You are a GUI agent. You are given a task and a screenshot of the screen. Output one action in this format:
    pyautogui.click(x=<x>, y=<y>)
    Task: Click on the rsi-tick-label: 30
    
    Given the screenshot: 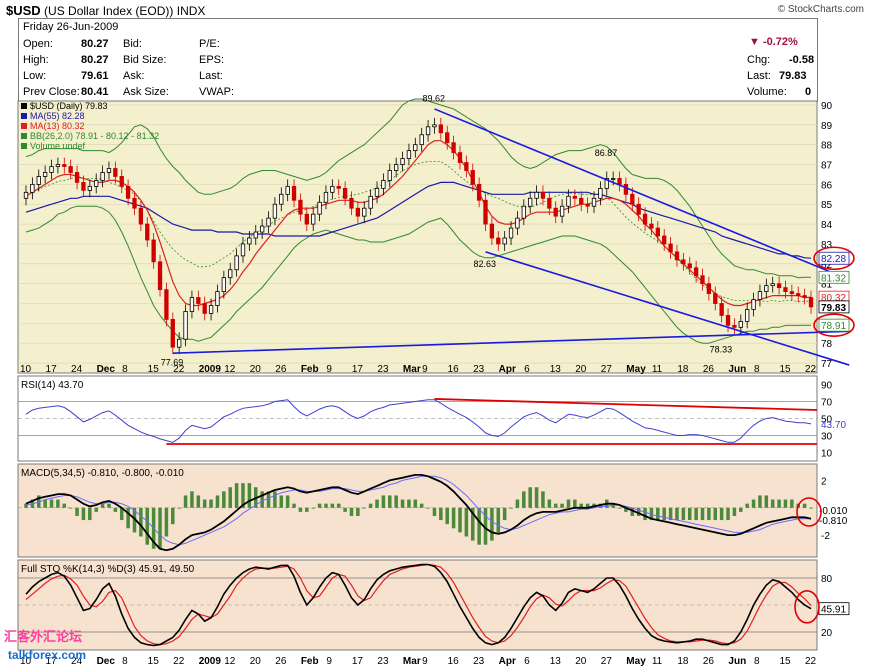 What is the action you would take?
    pyautogui.click(x=827, y=437)
    